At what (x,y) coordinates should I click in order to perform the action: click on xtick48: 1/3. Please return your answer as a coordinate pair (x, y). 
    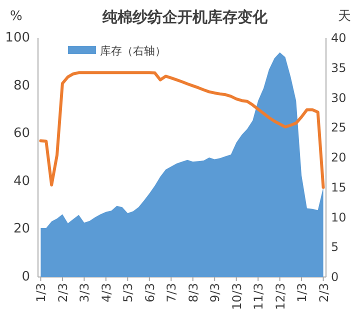
    Looking at the image, I should click on (302, 292).